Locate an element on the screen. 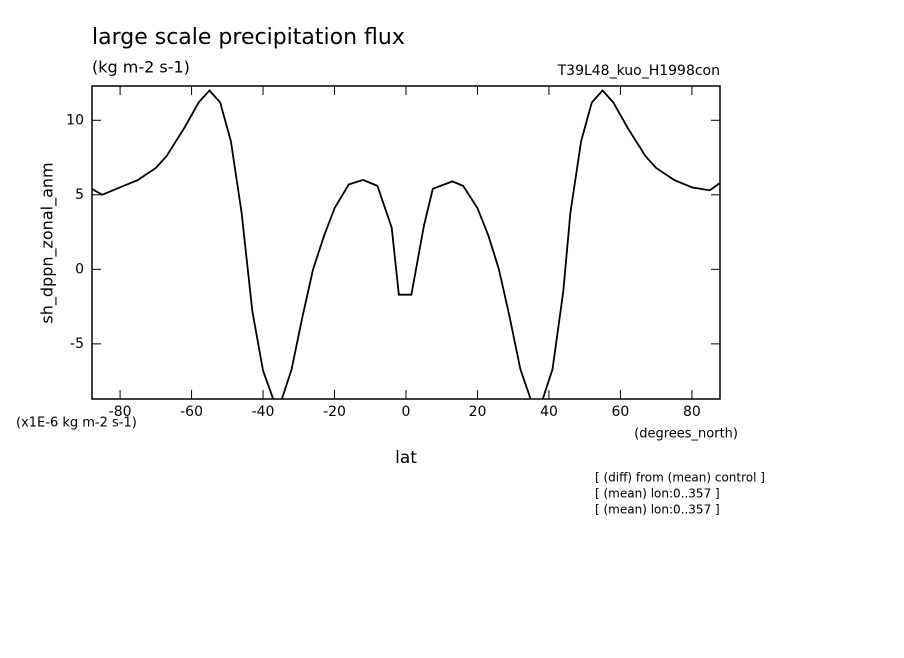  experiment: T39L48_kuo_H1998con is located at coordinates (638, 71).